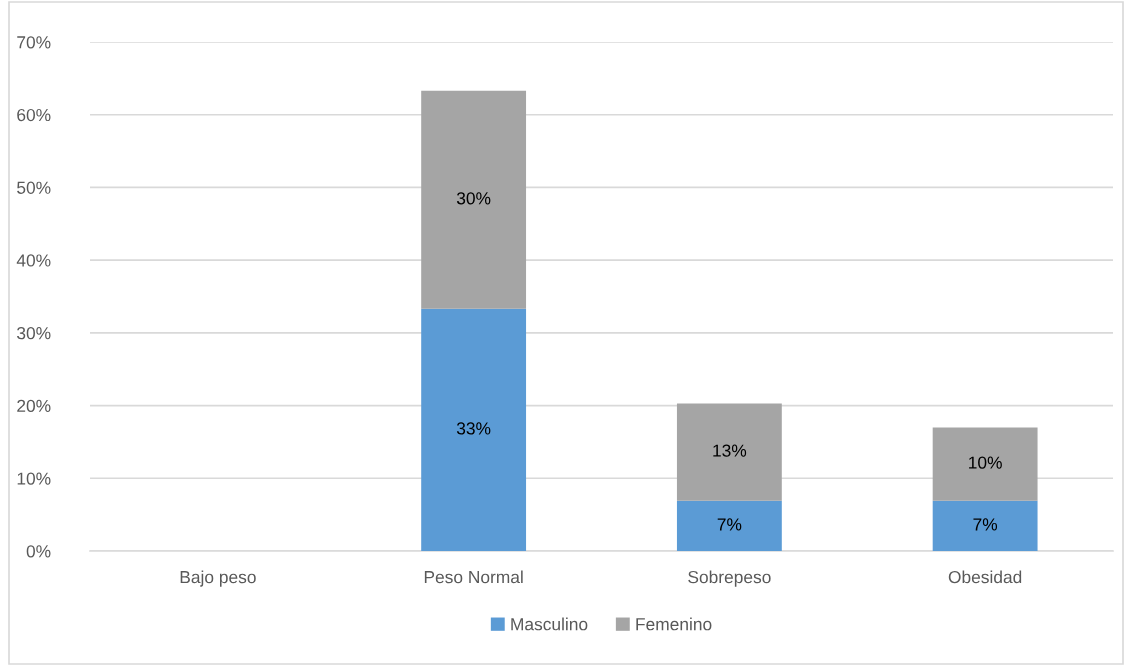 Image resolution: width=1133 pixels, height=665 pixels. Describe the element at coordinates (38, 551) in the screenshot. I see `y-tick-label: 0%` at that location.